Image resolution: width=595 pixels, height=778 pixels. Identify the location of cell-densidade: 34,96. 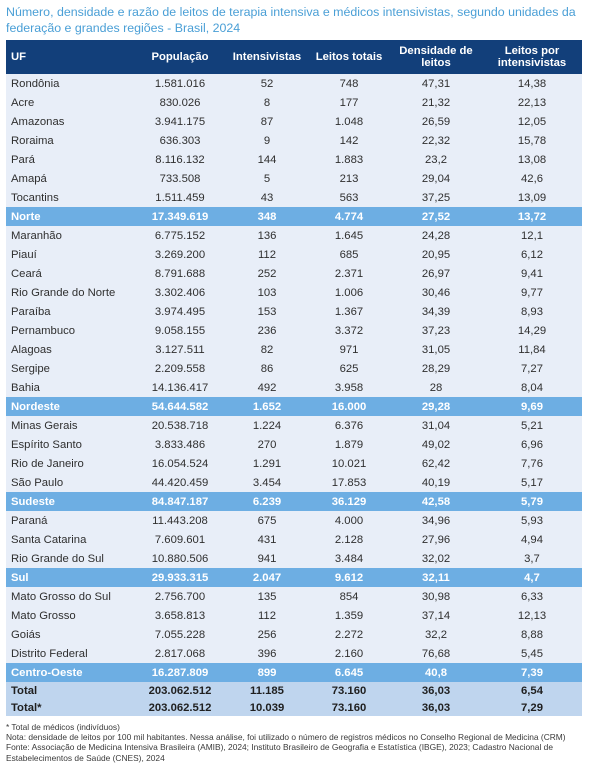
(436, 520).